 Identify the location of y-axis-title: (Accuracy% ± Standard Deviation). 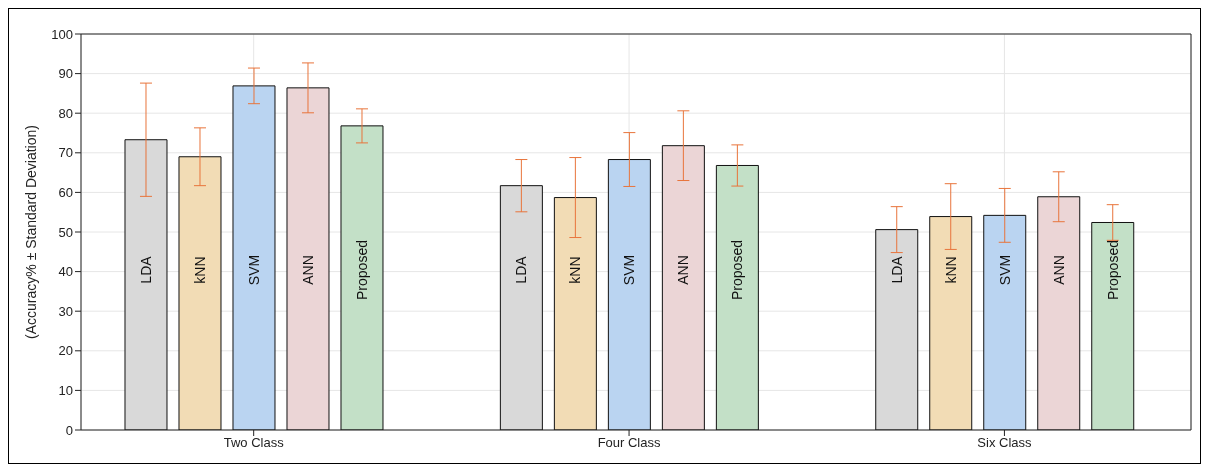
(30, 232).